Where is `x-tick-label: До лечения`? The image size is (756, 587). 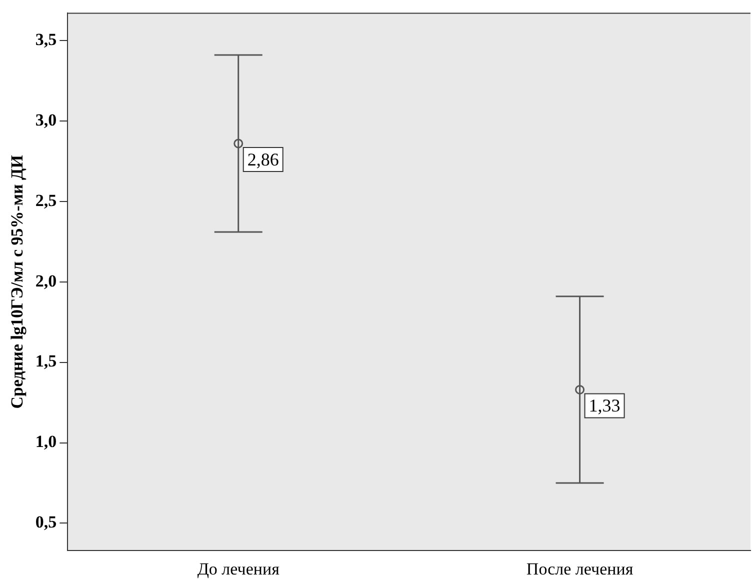
x-tick-label: До лечения is located at coordinates (238, 568).